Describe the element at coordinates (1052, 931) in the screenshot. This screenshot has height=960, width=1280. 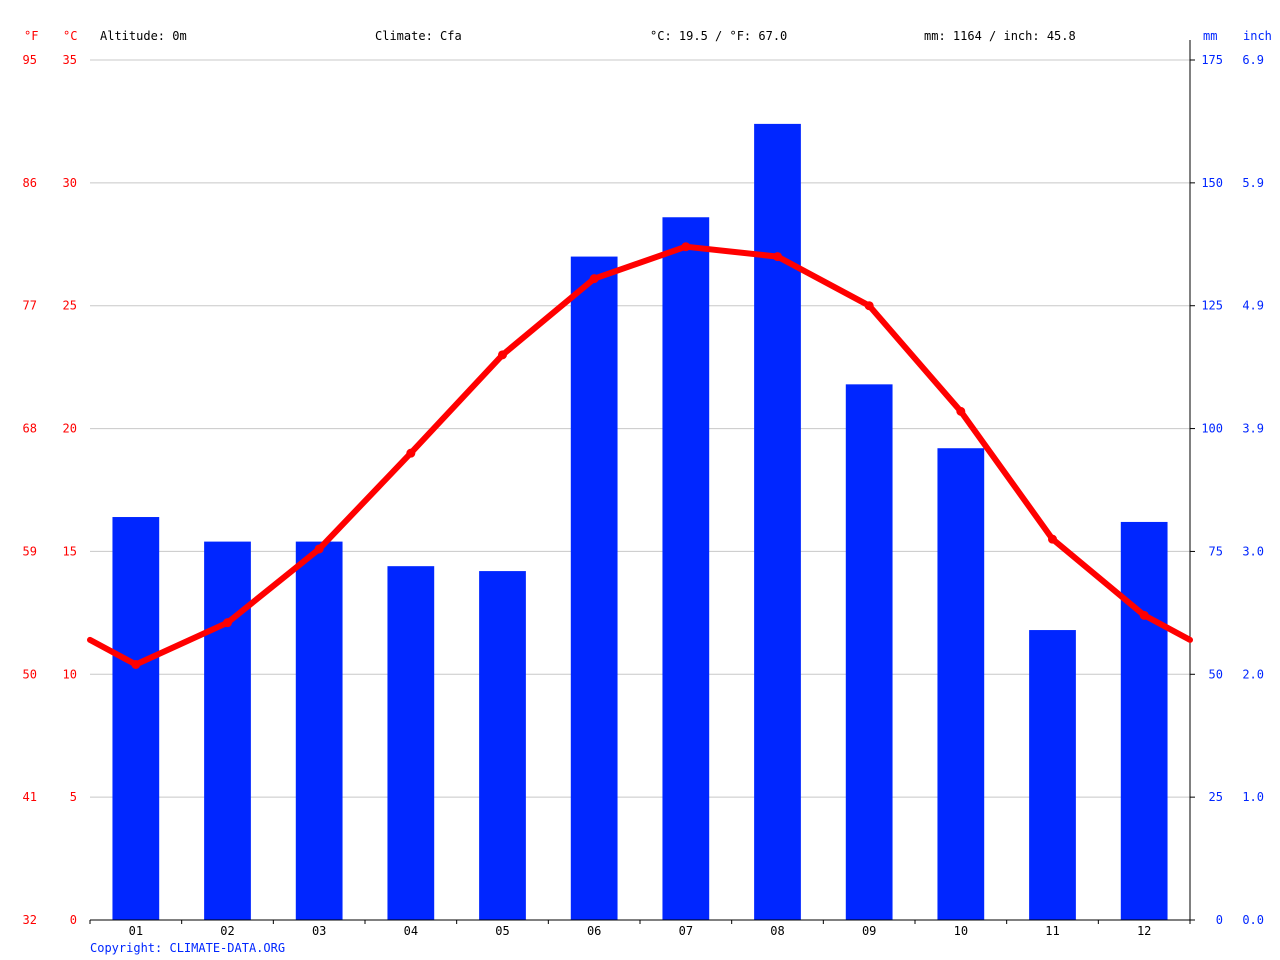
I see `month-tick-label: 11` at that location.